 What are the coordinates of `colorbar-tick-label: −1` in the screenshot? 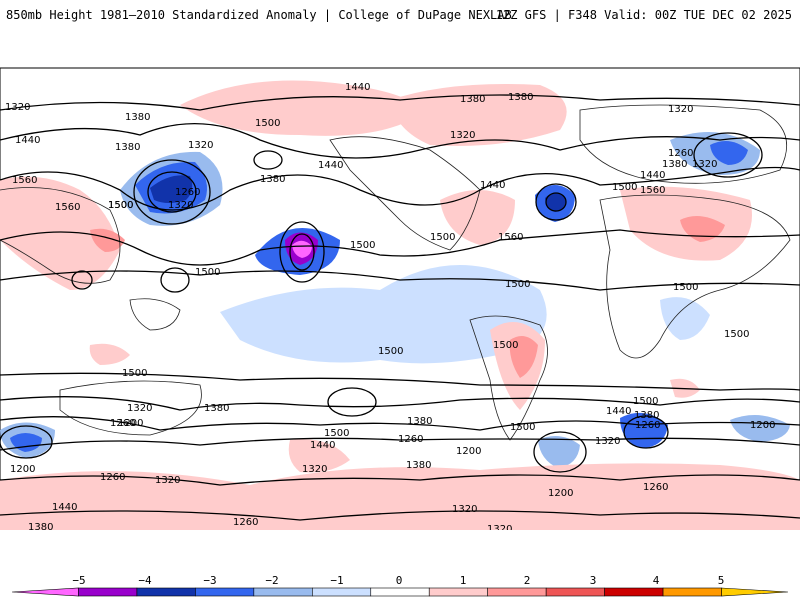 It's located at (337, 580).